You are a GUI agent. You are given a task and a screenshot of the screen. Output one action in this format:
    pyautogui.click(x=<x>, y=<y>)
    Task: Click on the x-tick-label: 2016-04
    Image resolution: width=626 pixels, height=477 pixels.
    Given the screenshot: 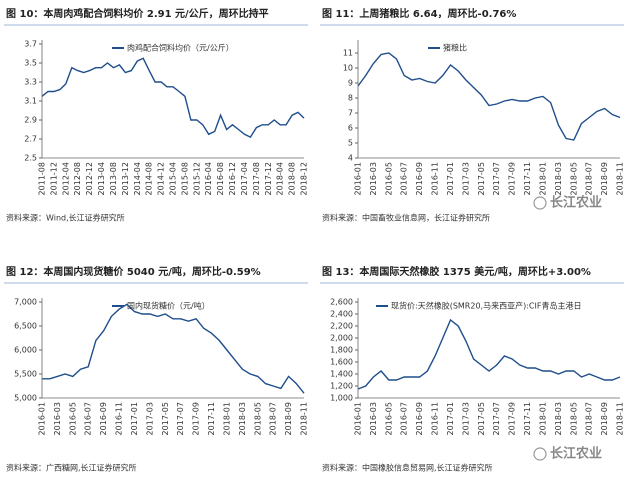 What is the action you would take?
    pyautogui.click(x=208, y=178)
    